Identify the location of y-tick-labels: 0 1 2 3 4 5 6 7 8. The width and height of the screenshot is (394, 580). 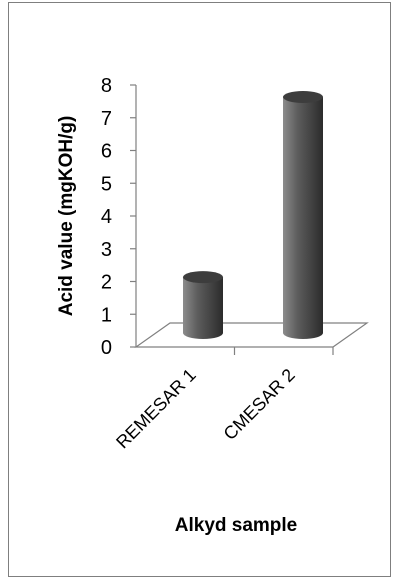
(106, 217).